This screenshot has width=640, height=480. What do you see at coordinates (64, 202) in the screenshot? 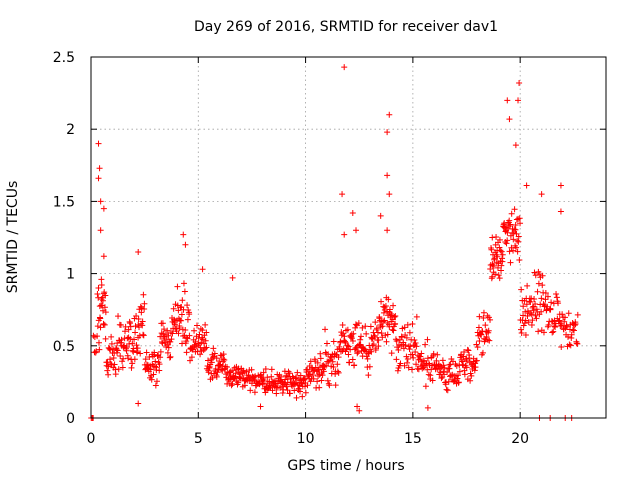
I see `y-tick-label-3: 1.5` at bounding box center [64, 202].